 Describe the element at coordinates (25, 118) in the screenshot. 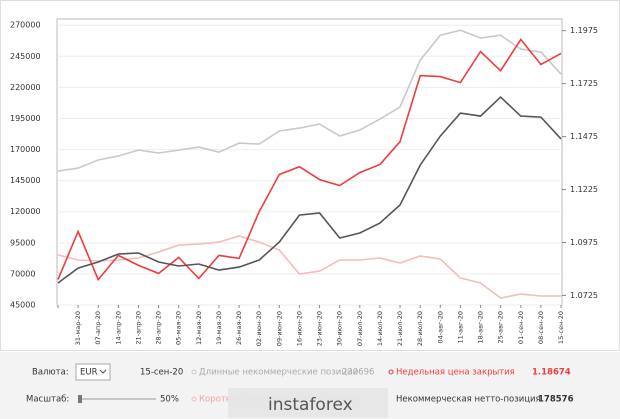

I see `y-tick-label: 195000` at that location.